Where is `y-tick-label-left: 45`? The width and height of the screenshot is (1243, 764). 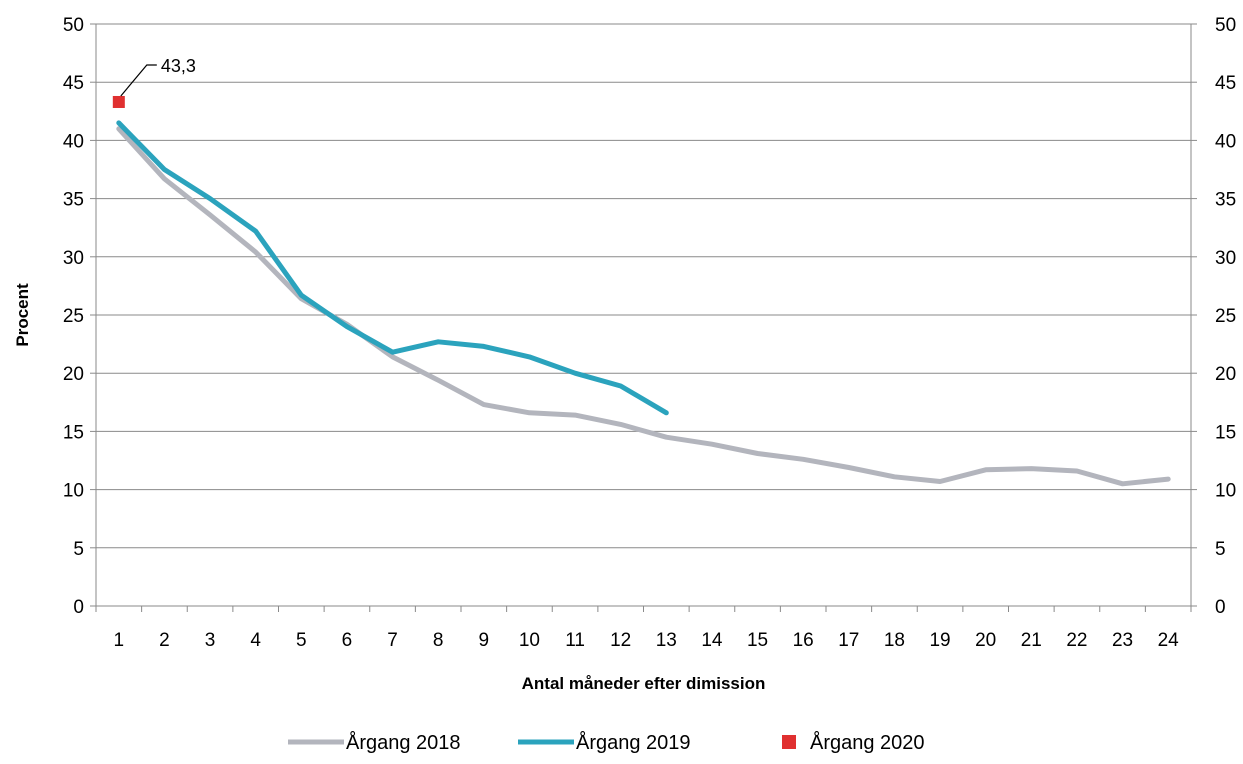 y-tick-label-left: 45 is located at coordinates (73, 83).